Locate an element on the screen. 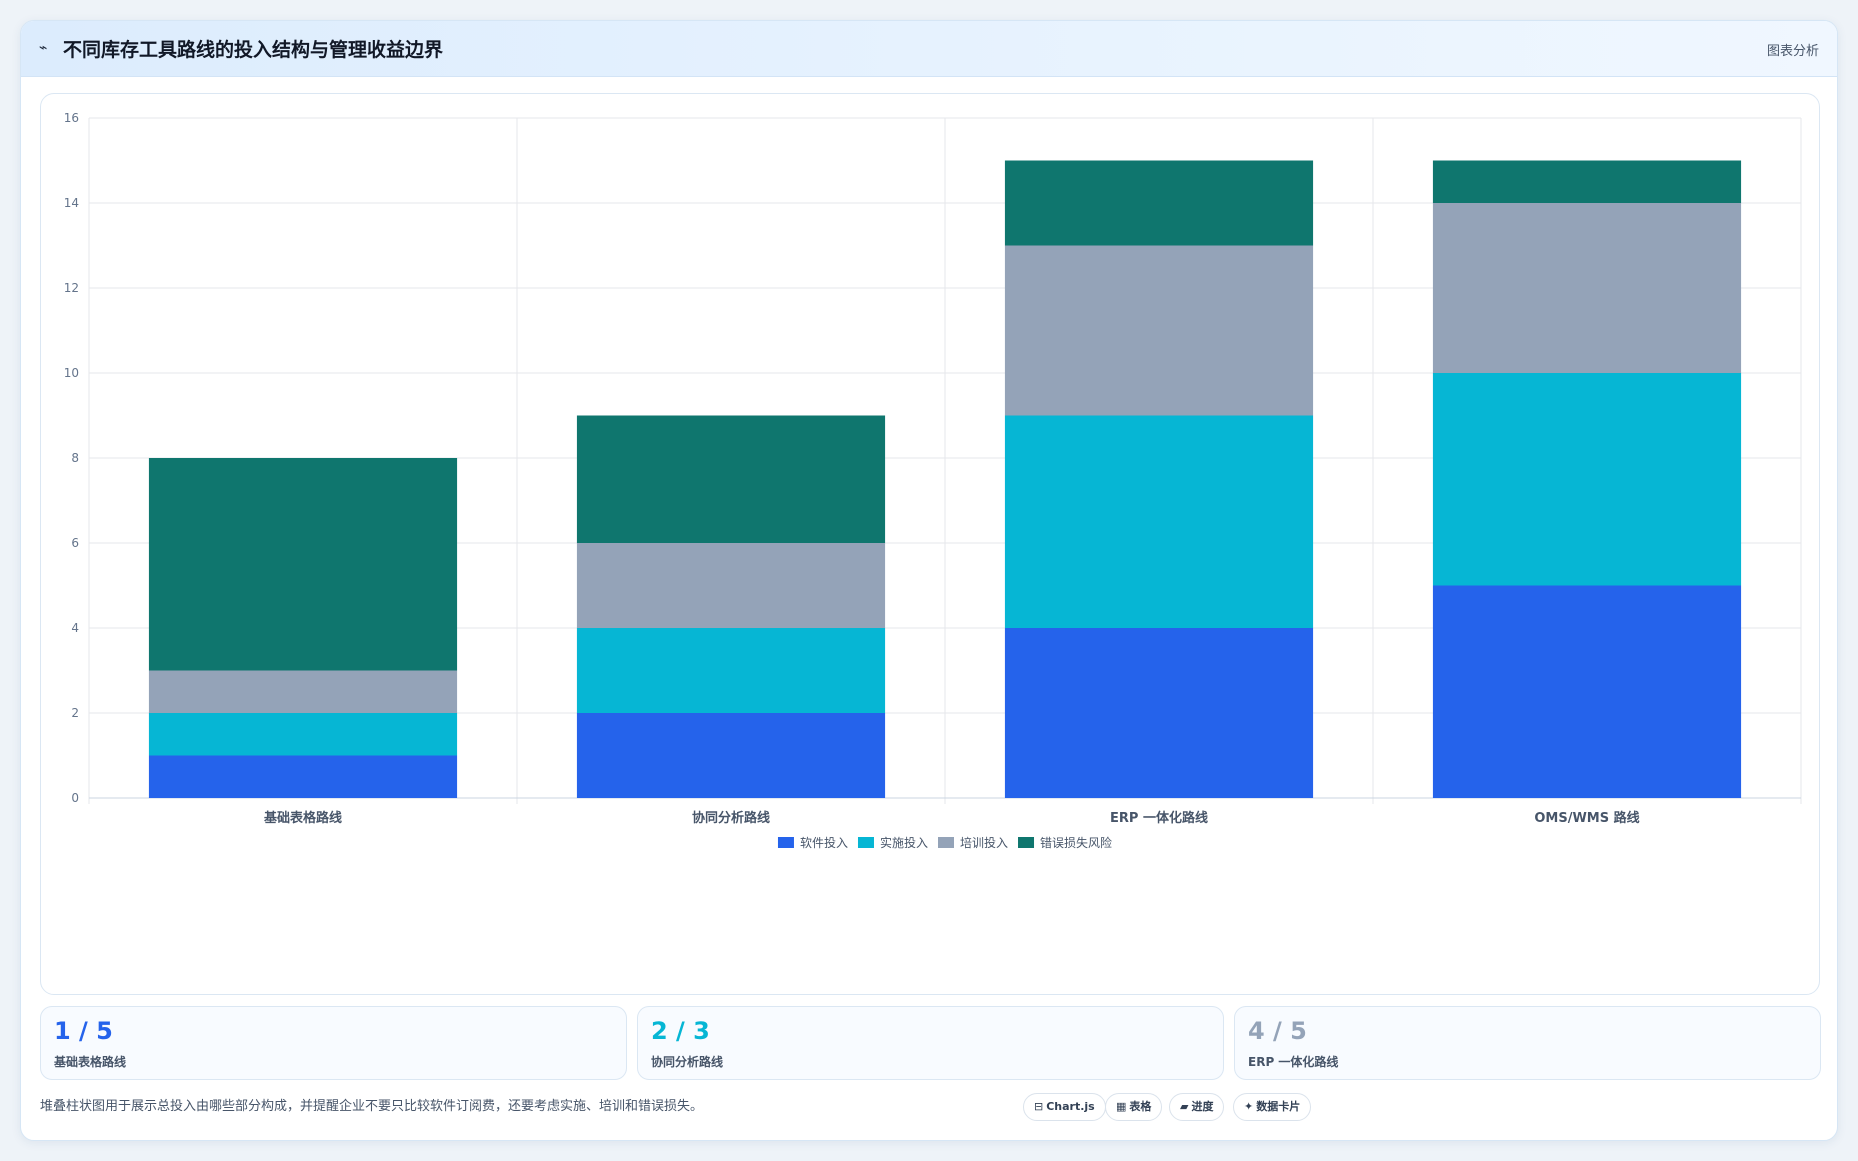  chip-table: ▦ 表格 is located at coordinates (1134, 1107).